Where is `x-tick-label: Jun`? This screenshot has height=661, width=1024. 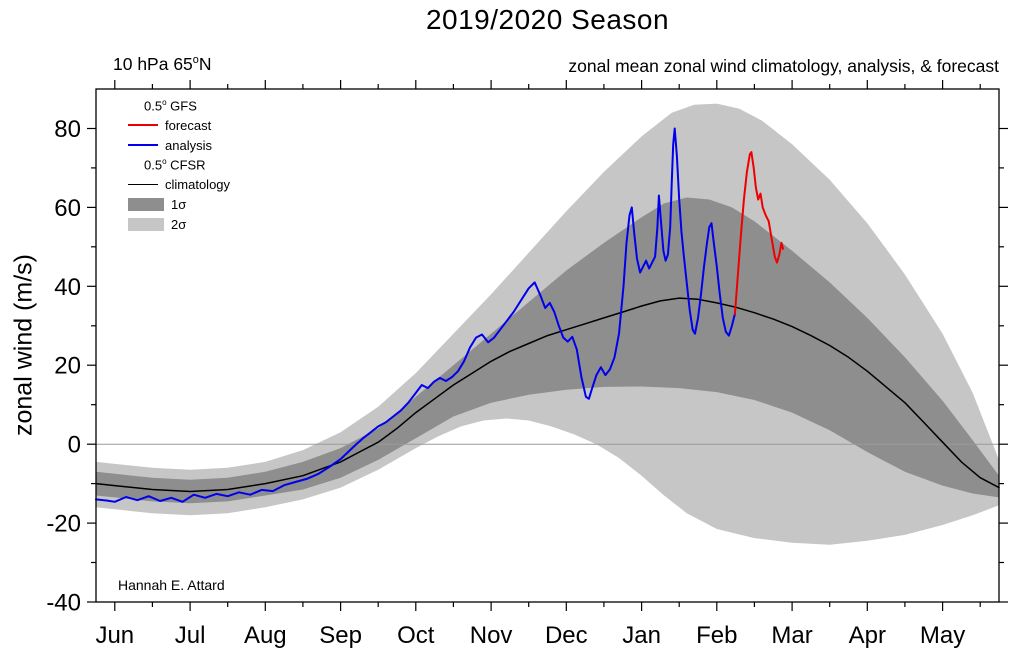
x-tick-label: Jun is located at coordinates (114, 635).